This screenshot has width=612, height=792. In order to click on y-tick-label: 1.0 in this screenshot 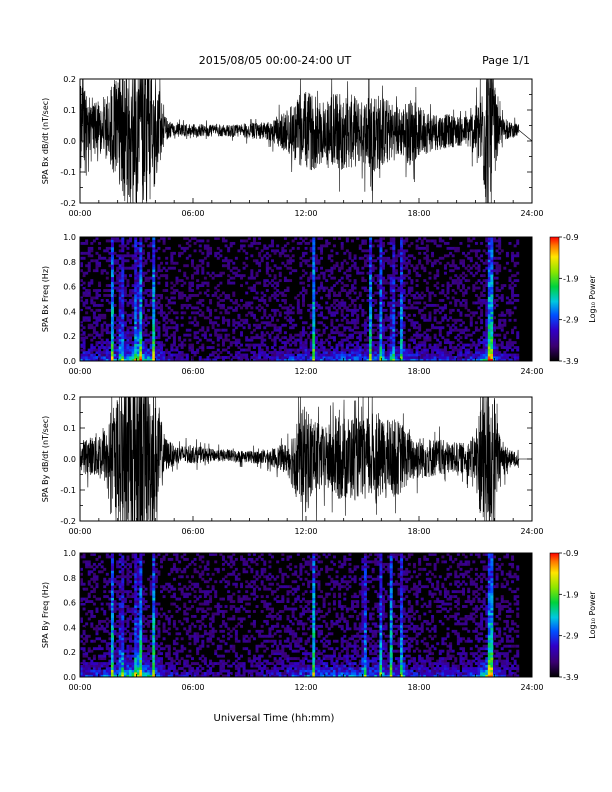, I will do `click(69, 237)`.